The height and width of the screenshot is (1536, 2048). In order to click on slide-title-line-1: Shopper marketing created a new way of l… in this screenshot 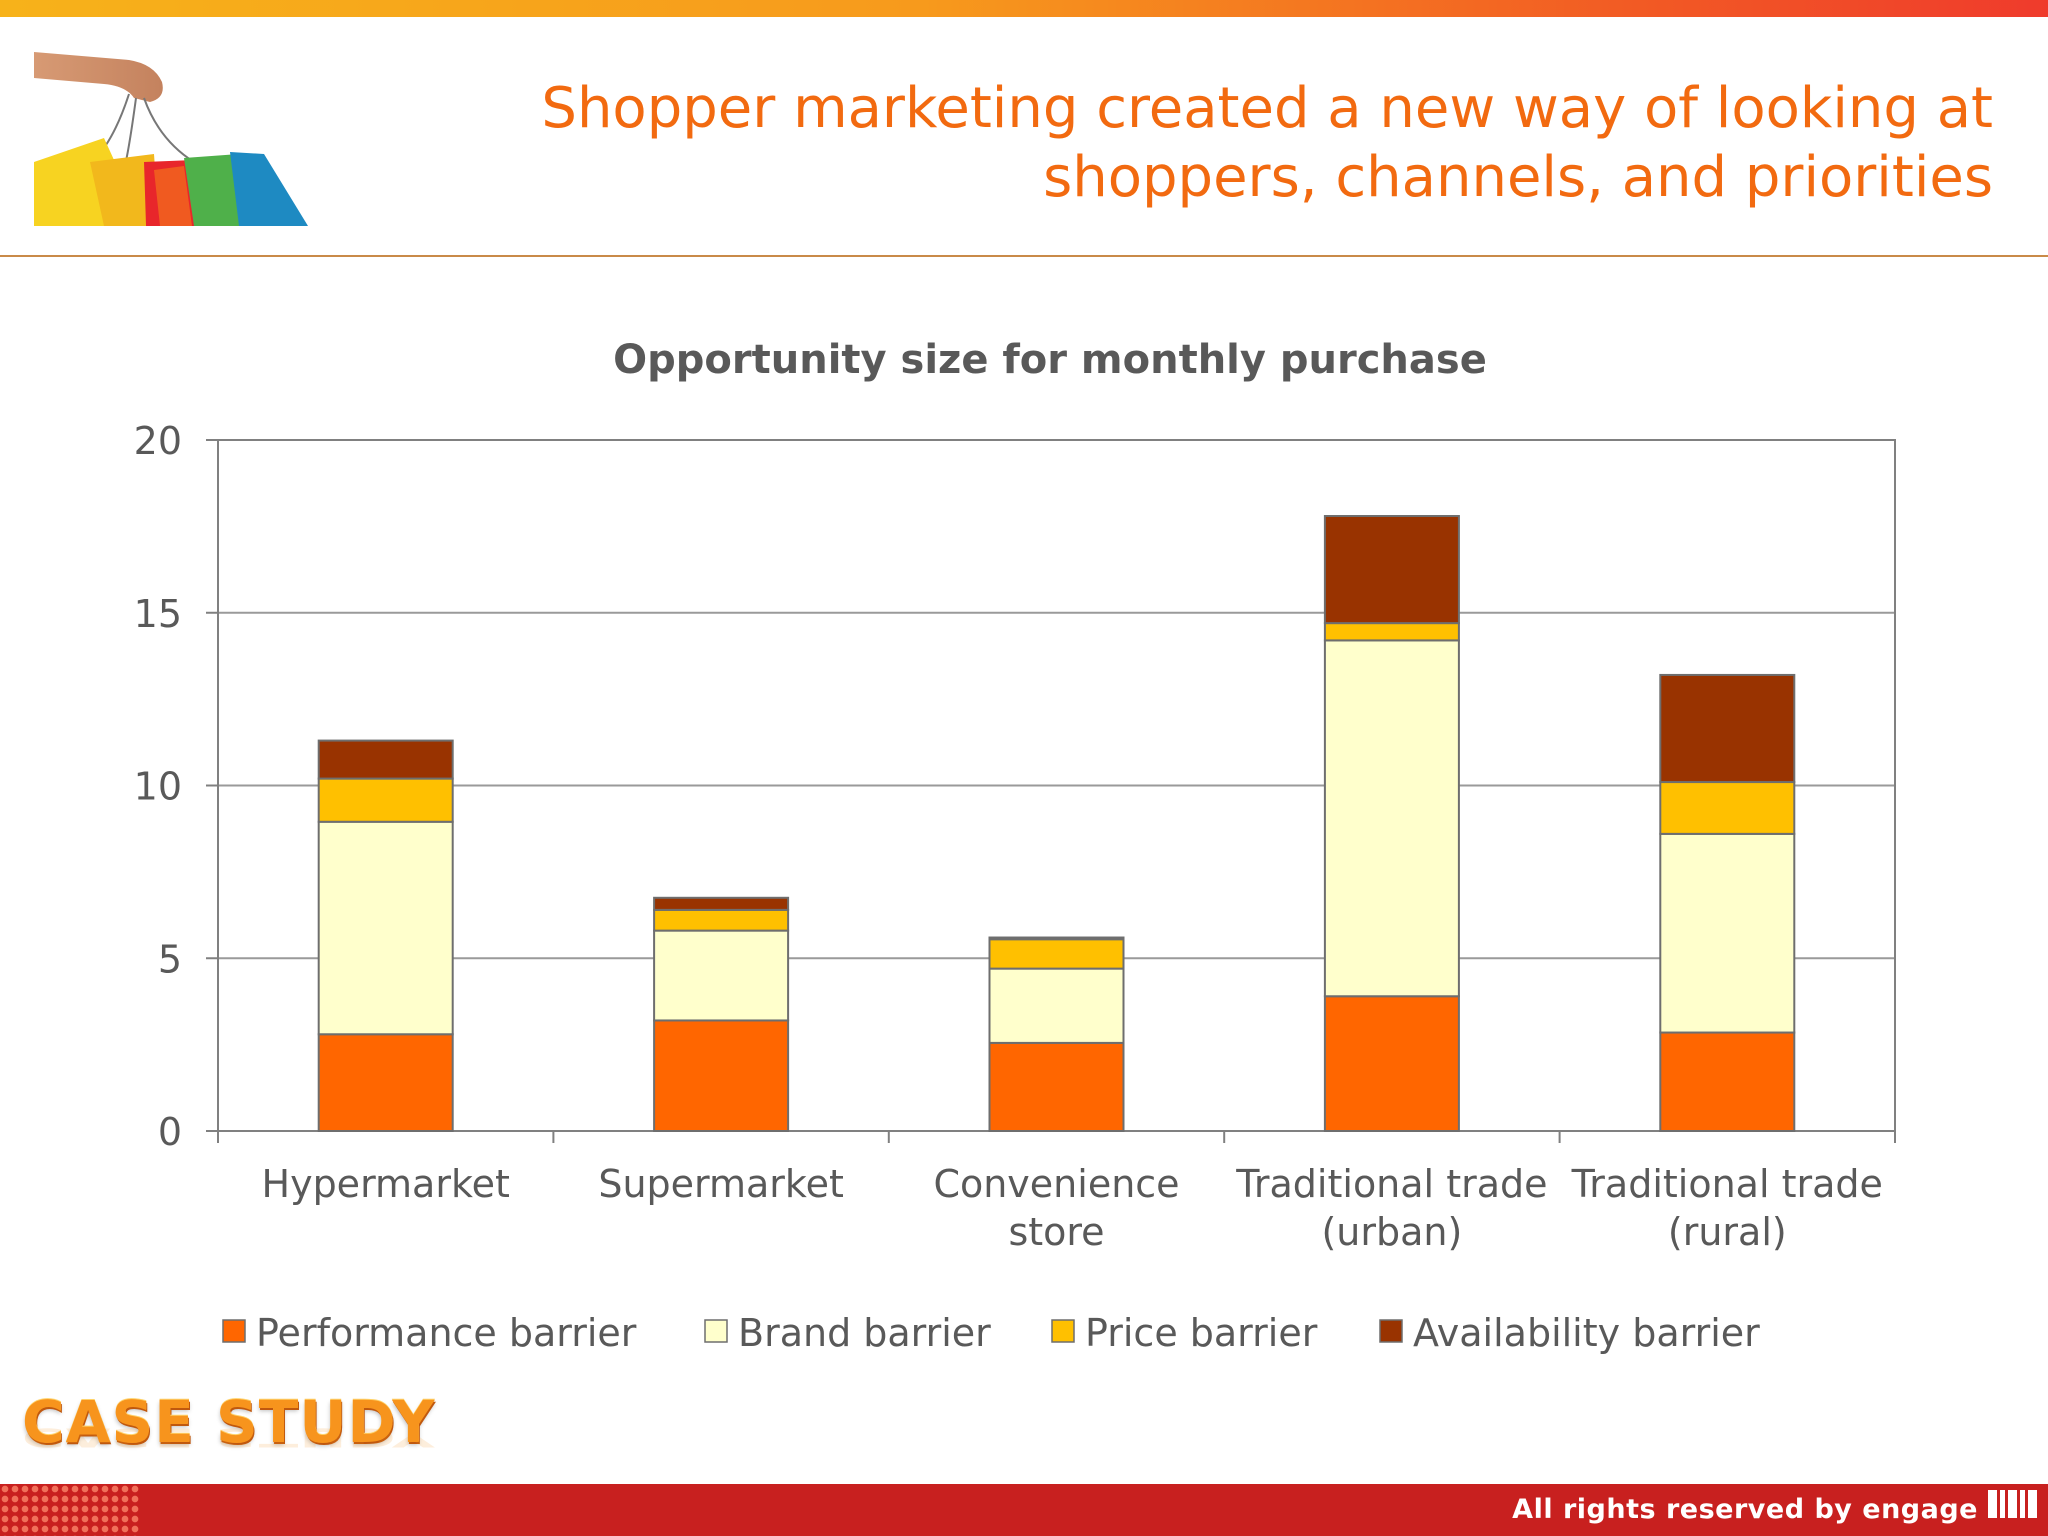, I will do `click(1267, 108)`.